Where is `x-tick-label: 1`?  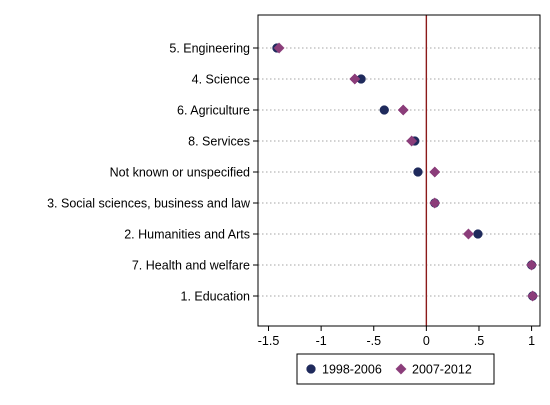
x-tick-label: 1 is located at coordinates (531, 341).